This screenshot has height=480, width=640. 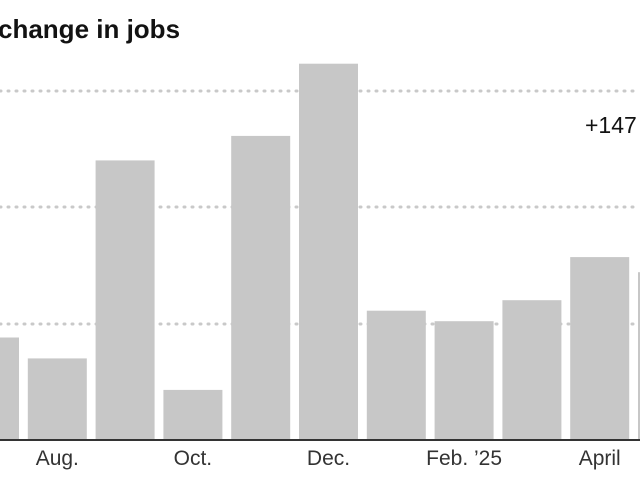 I want to click on x-tick-label: Feb. ’25, so click(x=464, y=458).